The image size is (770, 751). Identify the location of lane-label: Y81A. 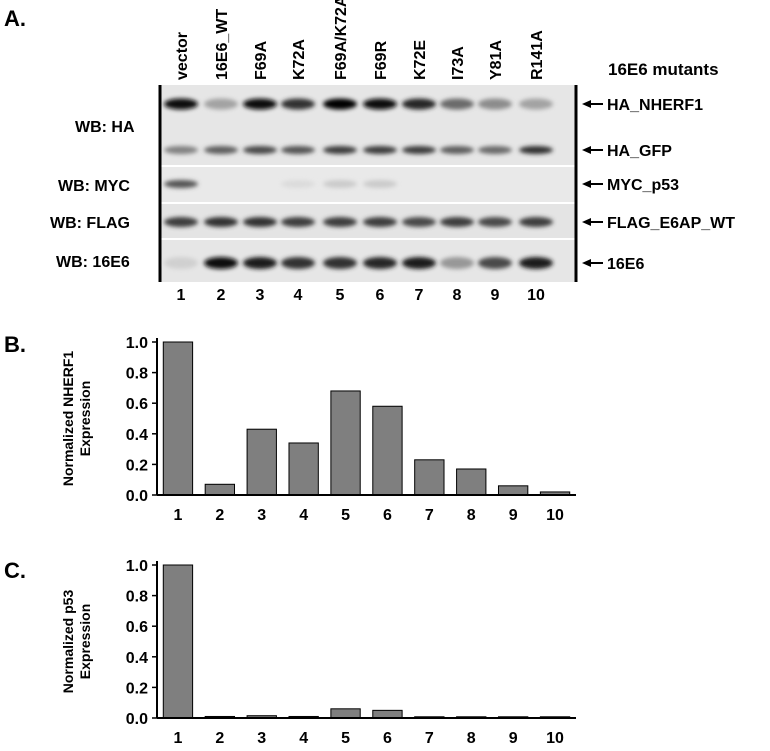
(496, 60).